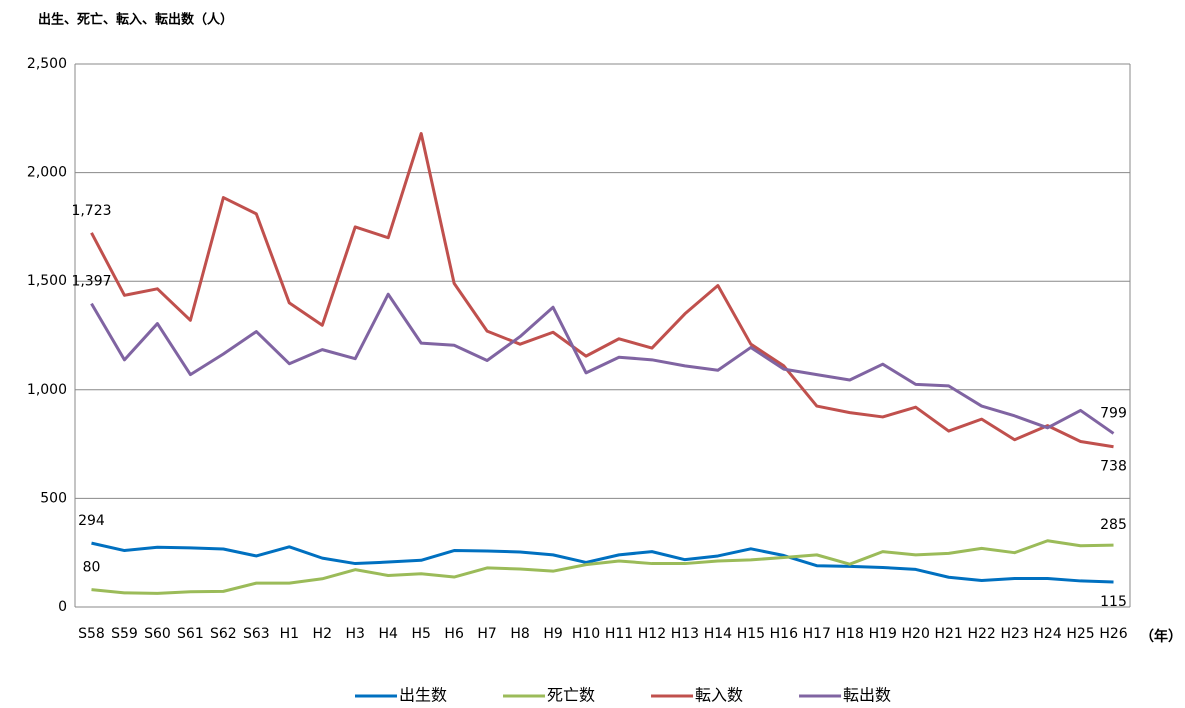  What do you see at coordinates (718, 634) in the screenshot?
I see `x-tick-label: H14` at bounding box center [718, 634].